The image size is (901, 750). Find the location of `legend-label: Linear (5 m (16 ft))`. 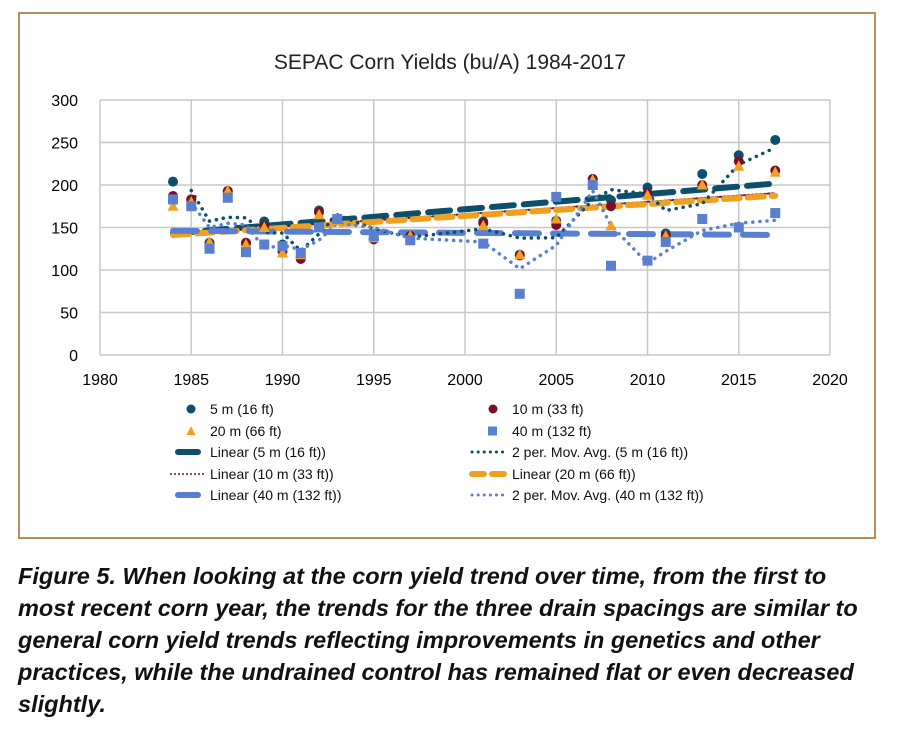

legend-label: Linear (5 m (16 ft)) is located at coordinates (268, 452).